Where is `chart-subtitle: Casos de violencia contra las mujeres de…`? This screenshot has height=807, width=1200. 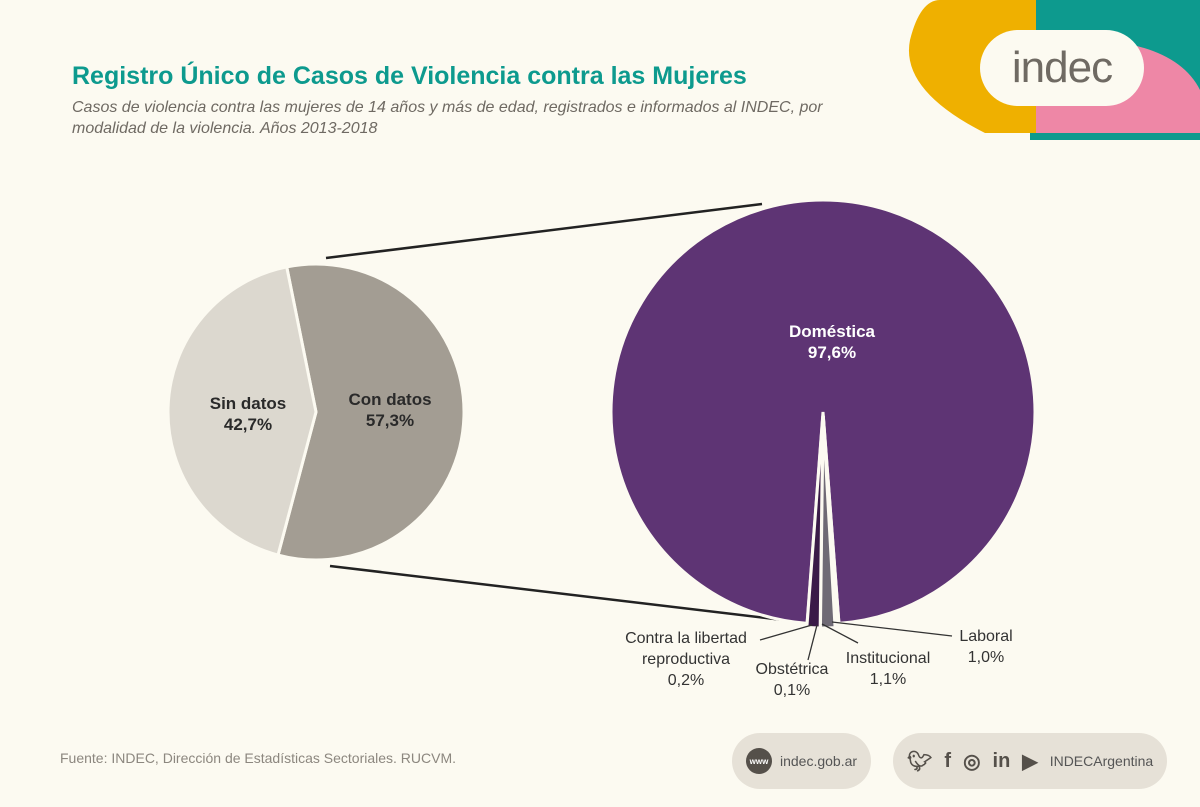
chart-subtitle: Casos de violencia contra las mujeres de… is located at coordinates (447, 118).